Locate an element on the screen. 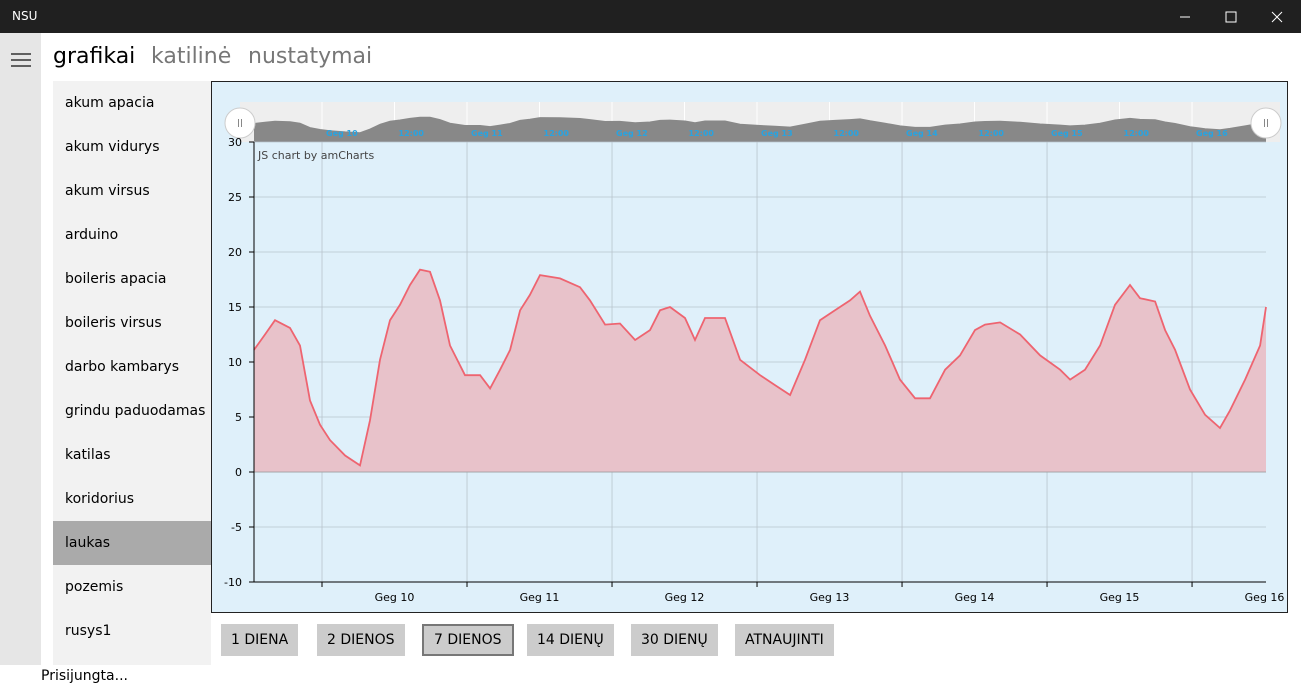 This screenshot has height=697, width=1301. range-button: 1 DIENA is located at coordinates (260, 640).